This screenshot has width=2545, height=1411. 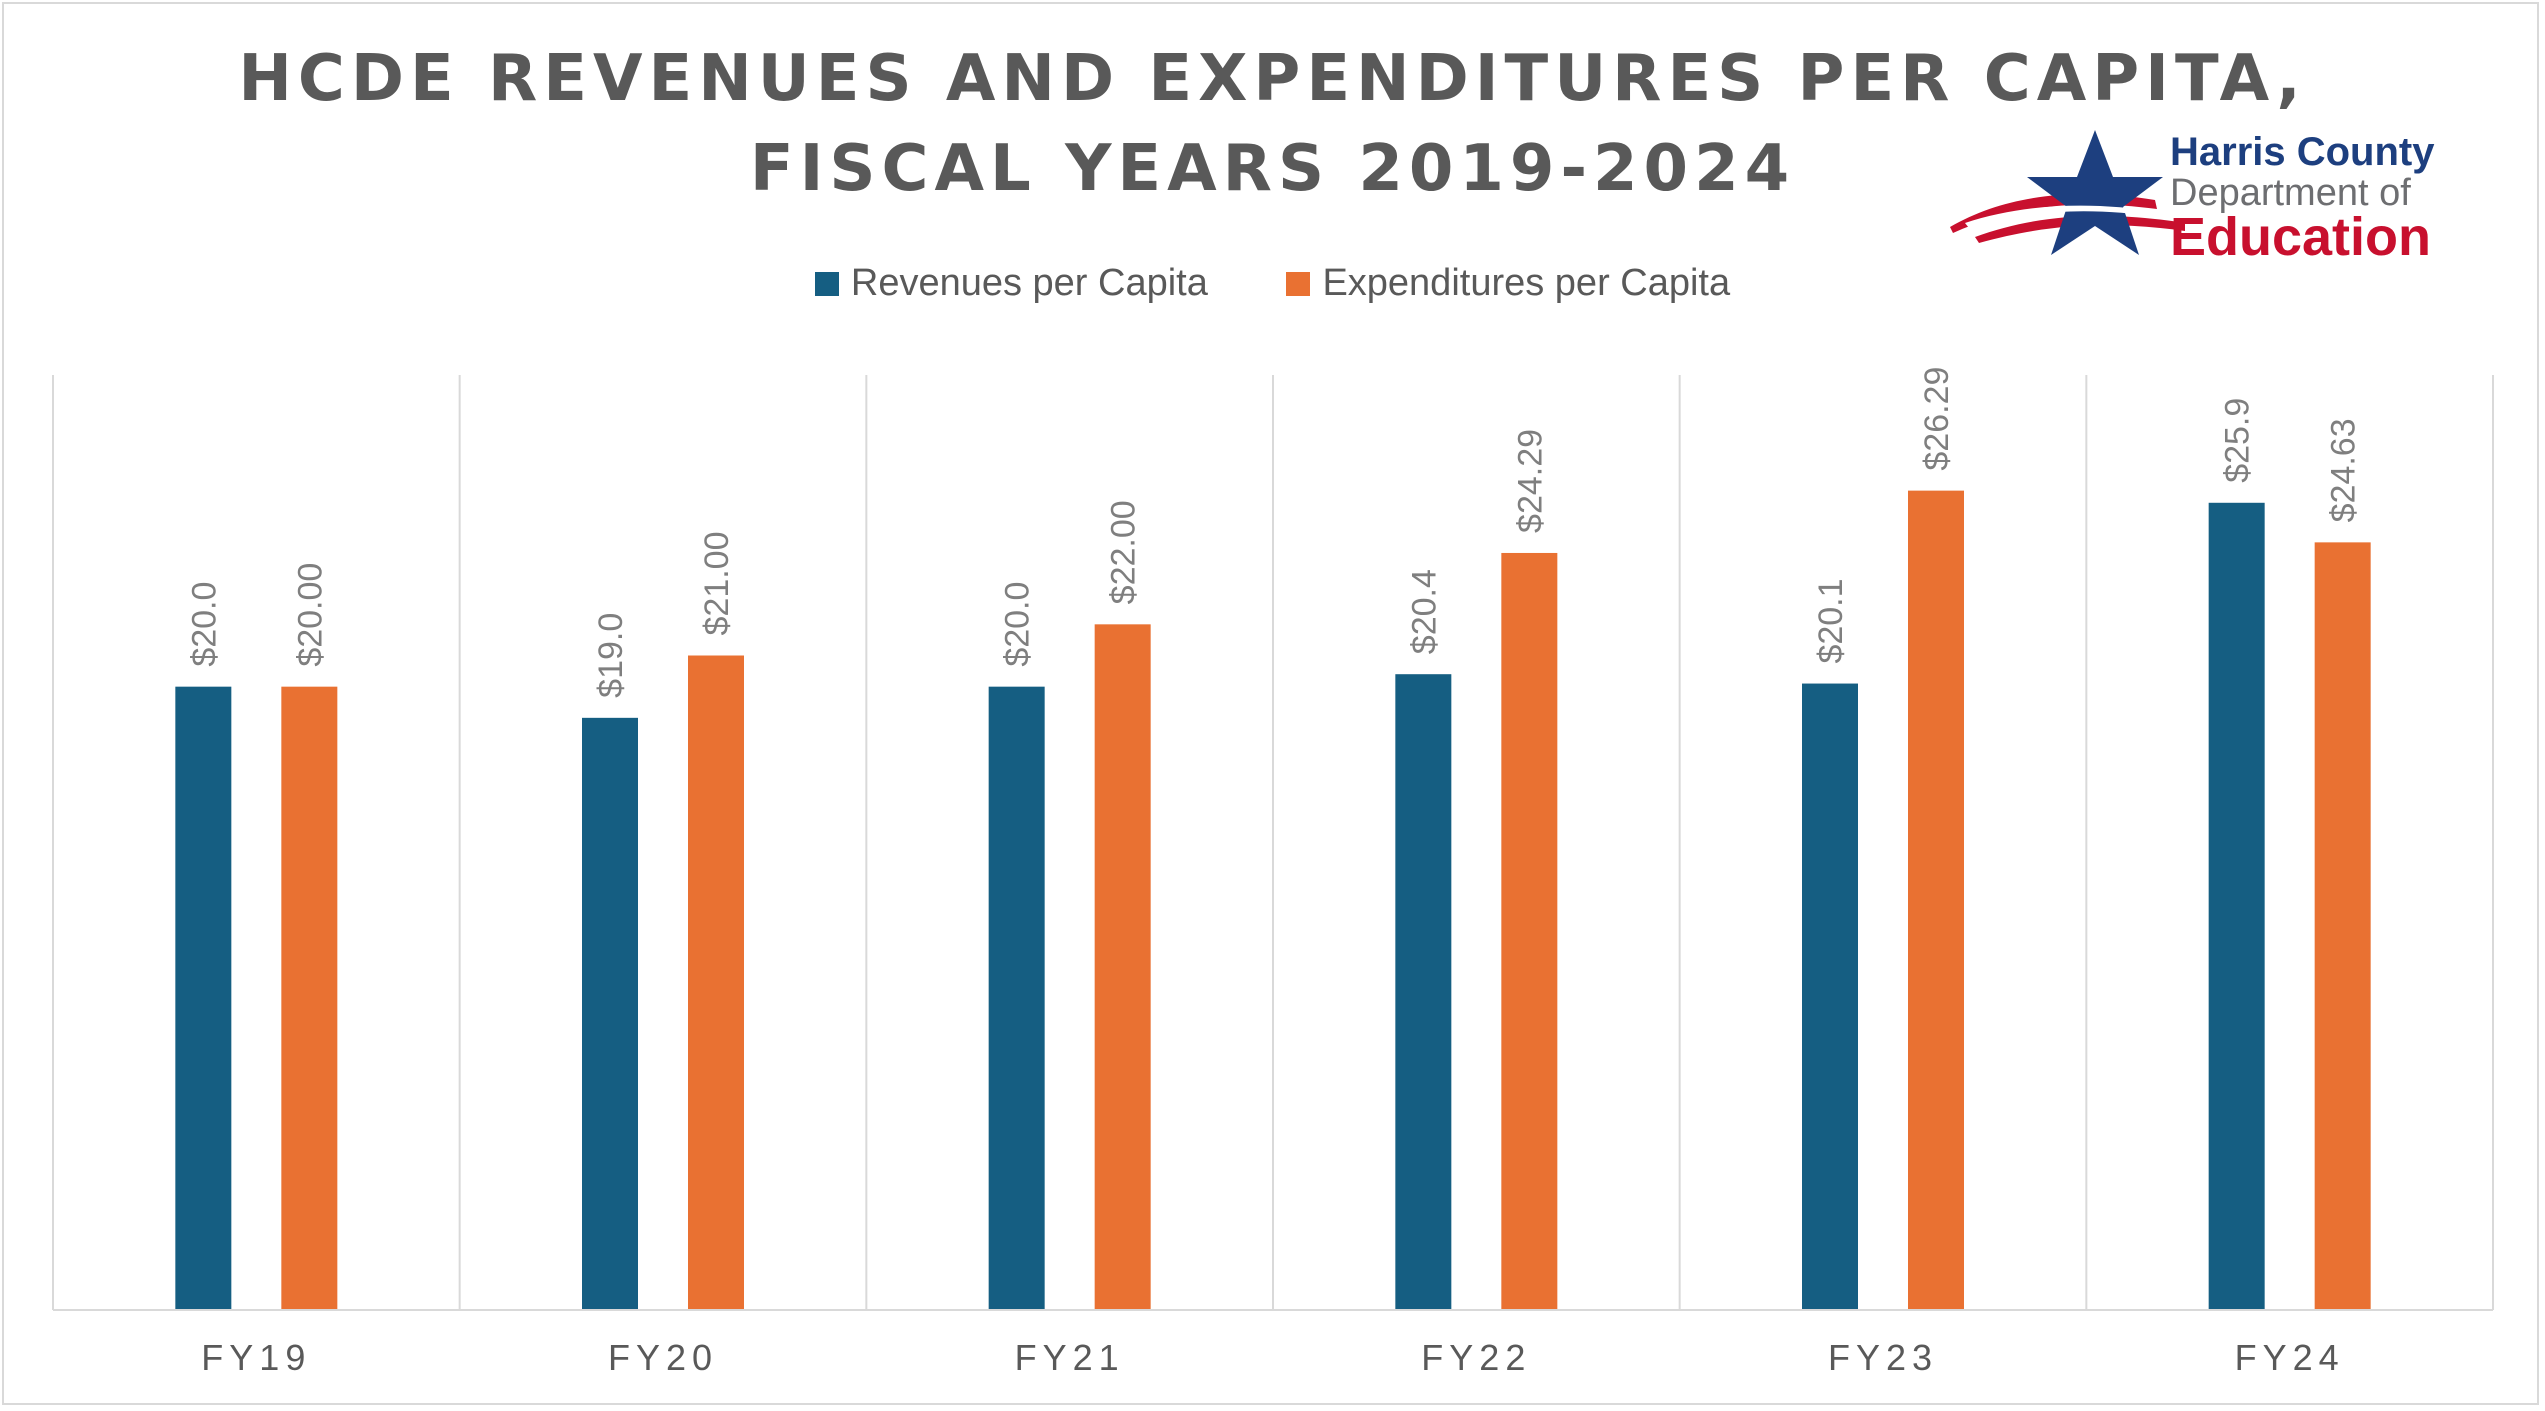 I want to click on value-label-expenditures-fy24: $24.63, so click(x=2344, y=470).